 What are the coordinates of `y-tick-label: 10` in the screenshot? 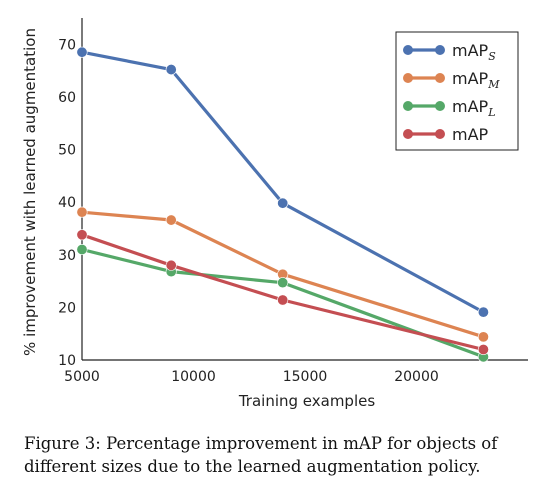 It's located at (67, 361).